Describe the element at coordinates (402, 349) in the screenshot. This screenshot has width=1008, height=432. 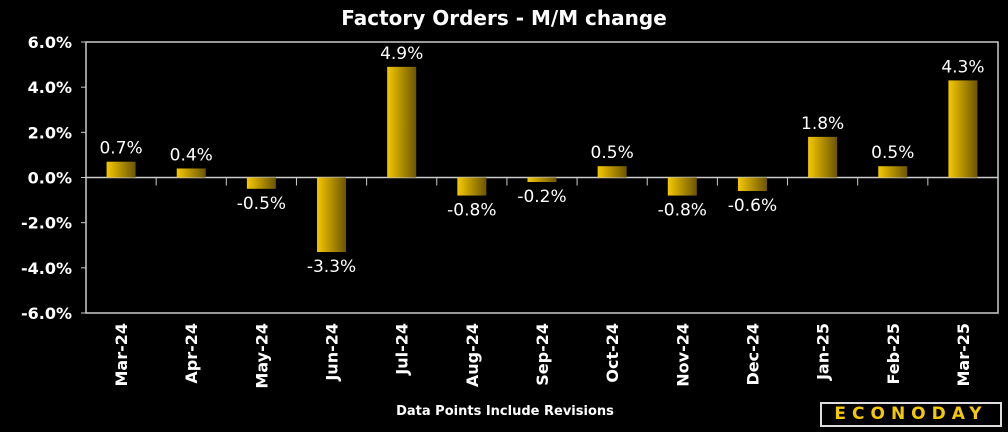
I see `x-tick-label: Jul-24` at that location.